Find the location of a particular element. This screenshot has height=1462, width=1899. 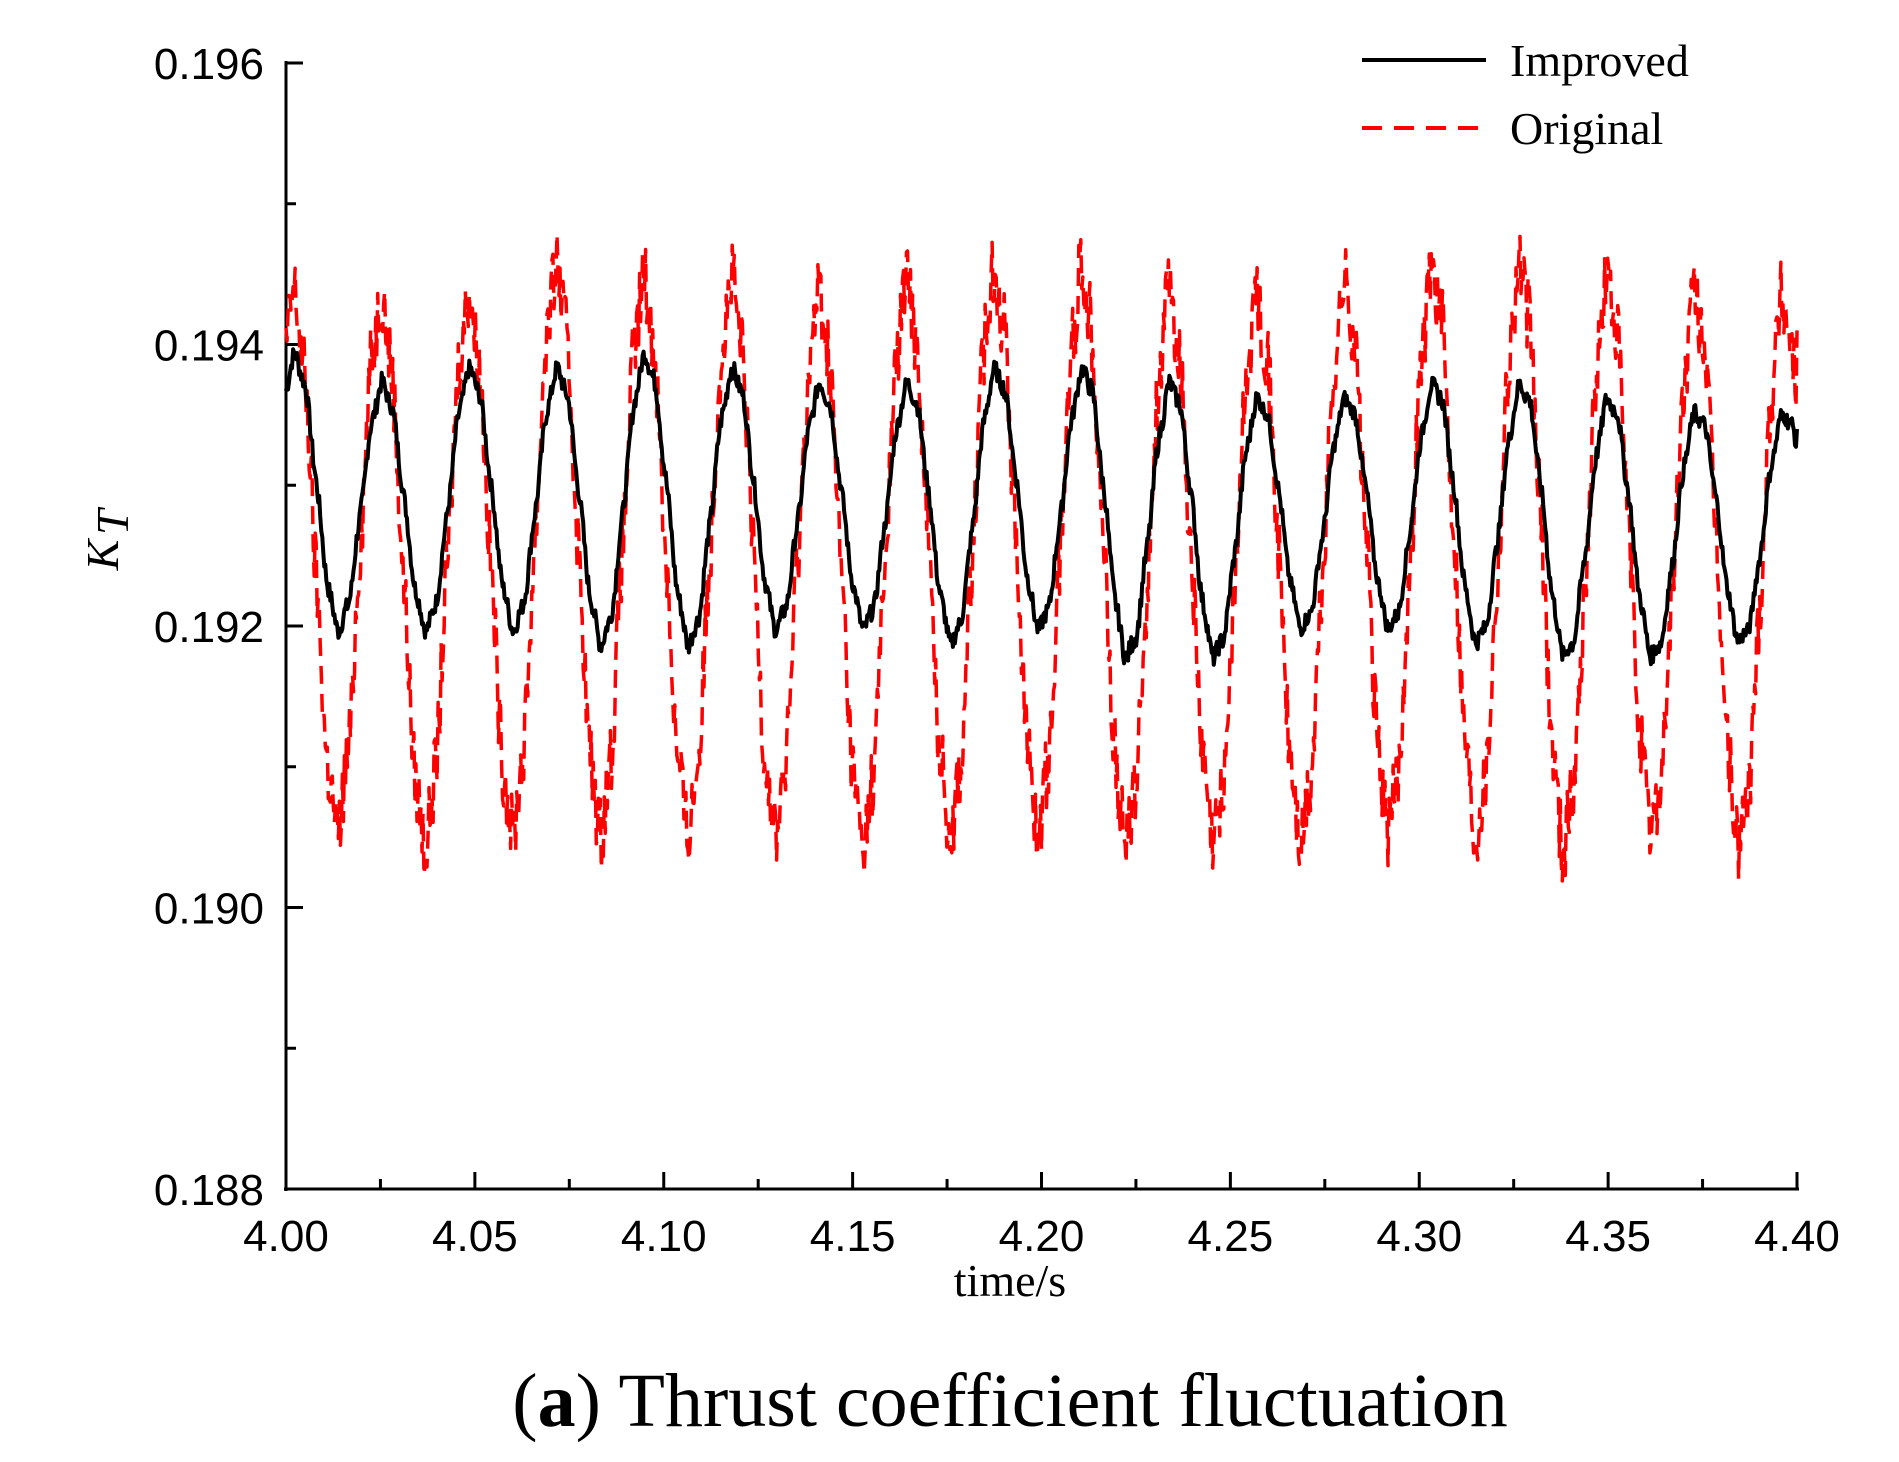

y-axis-title: K T is located at coordinates (107, 538).